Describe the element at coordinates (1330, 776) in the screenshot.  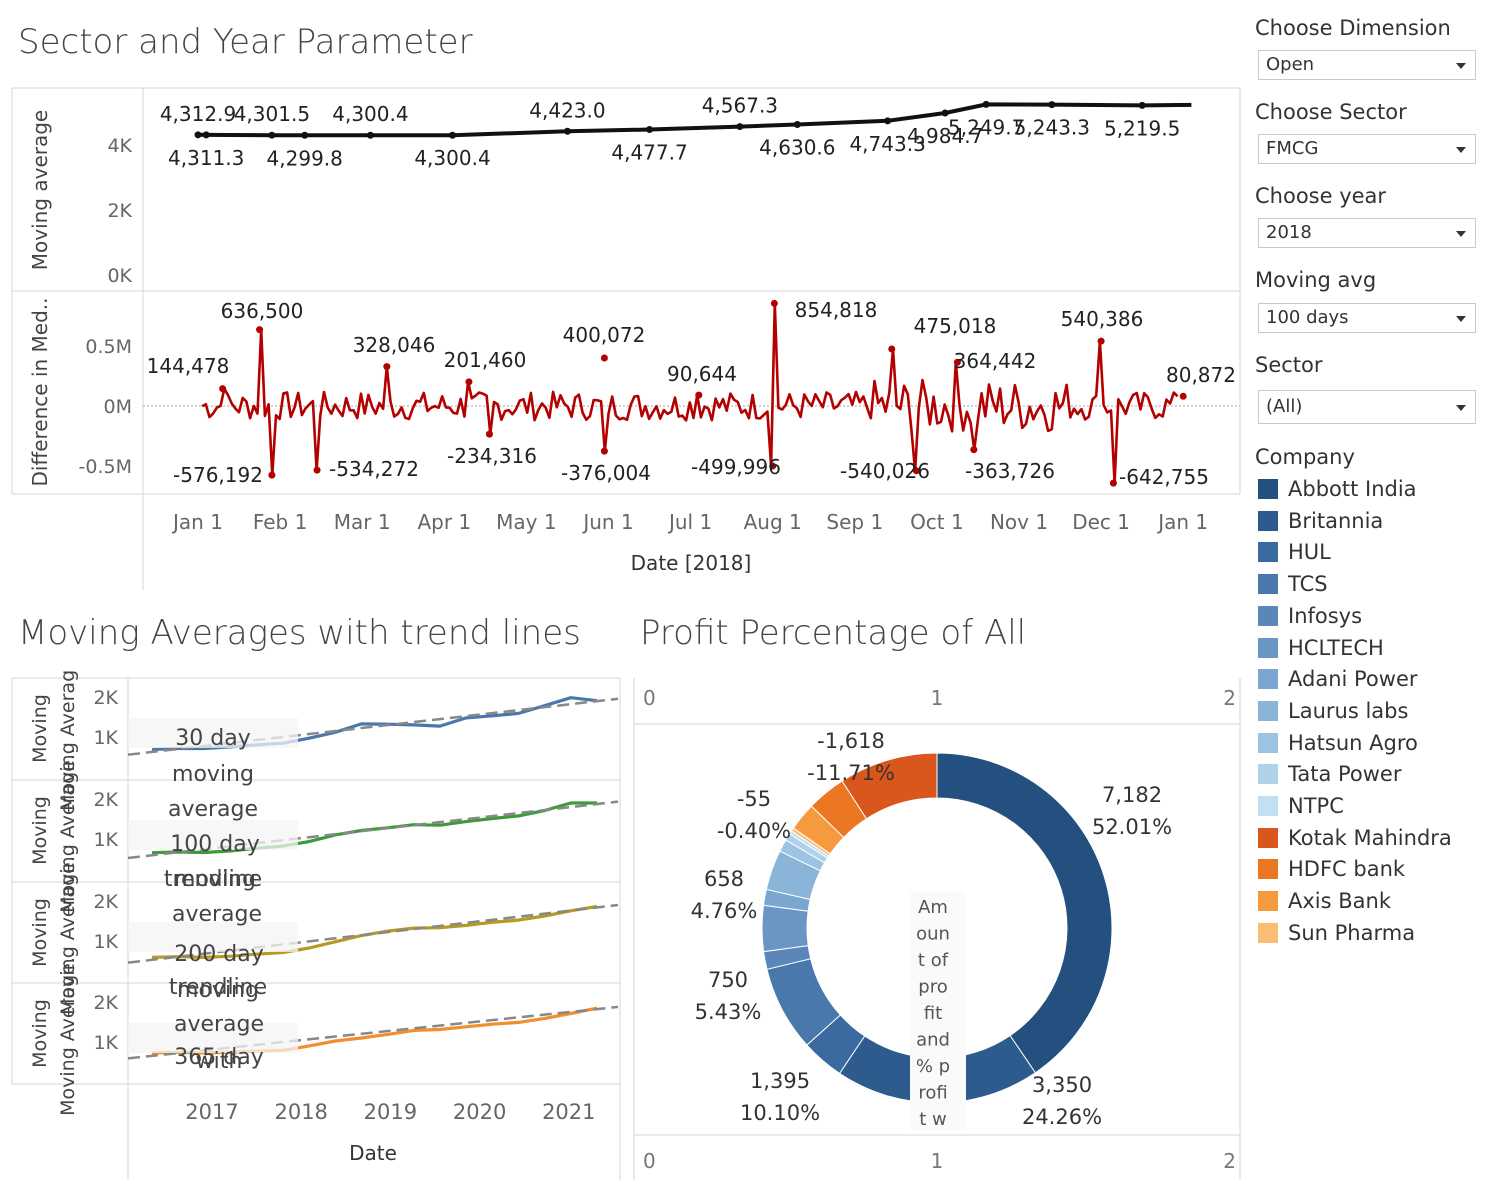
I see `legend-item: Tata Power` at that location.